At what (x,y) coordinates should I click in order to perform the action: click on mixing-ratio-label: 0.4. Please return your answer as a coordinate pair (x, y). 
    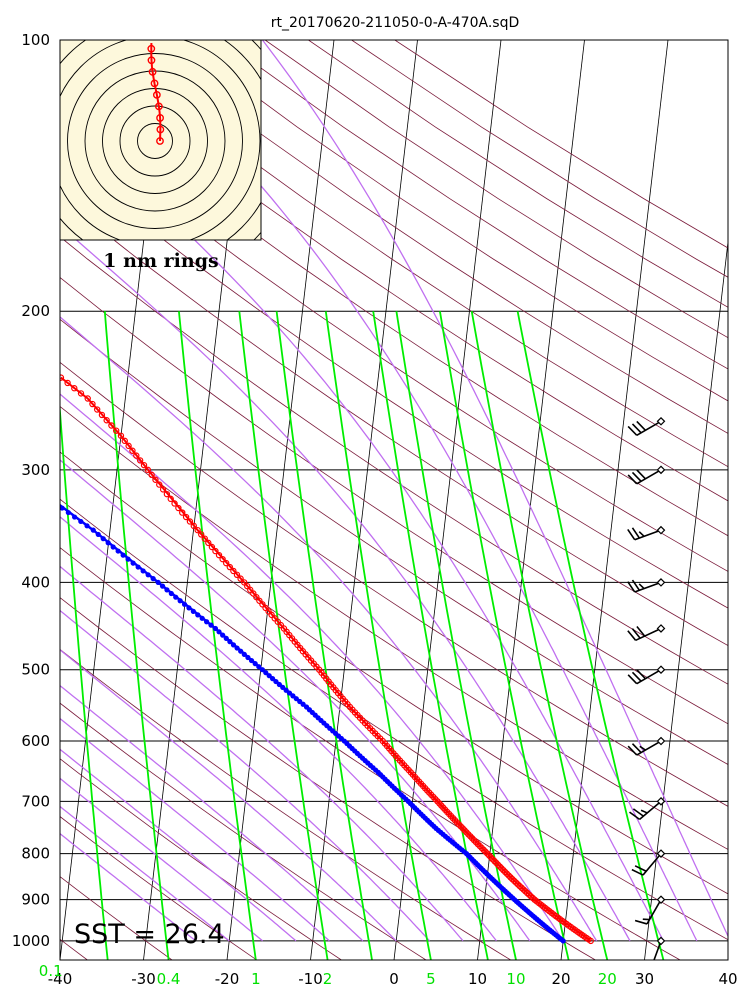
    Looking at the image, I should click on (169, 979).